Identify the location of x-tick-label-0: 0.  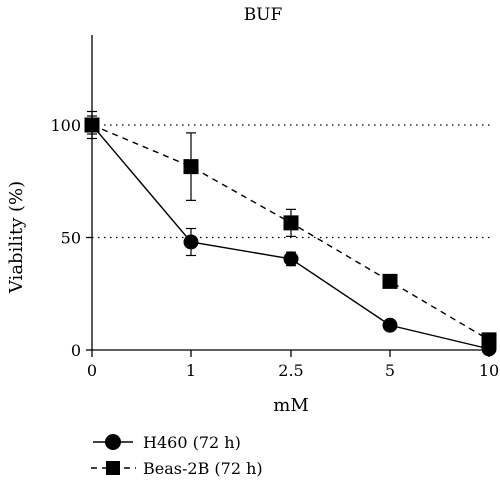
(92, 370).